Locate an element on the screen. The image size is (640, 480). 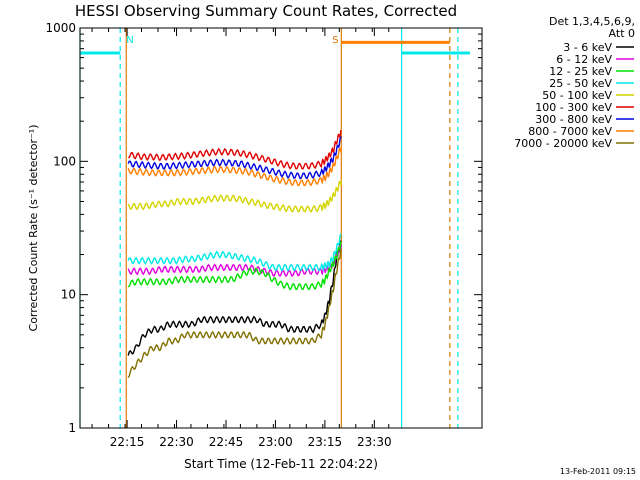
x-axis-label: Start Time (12-Feb-11 22:04:22) is located at coordinates (281, 464).